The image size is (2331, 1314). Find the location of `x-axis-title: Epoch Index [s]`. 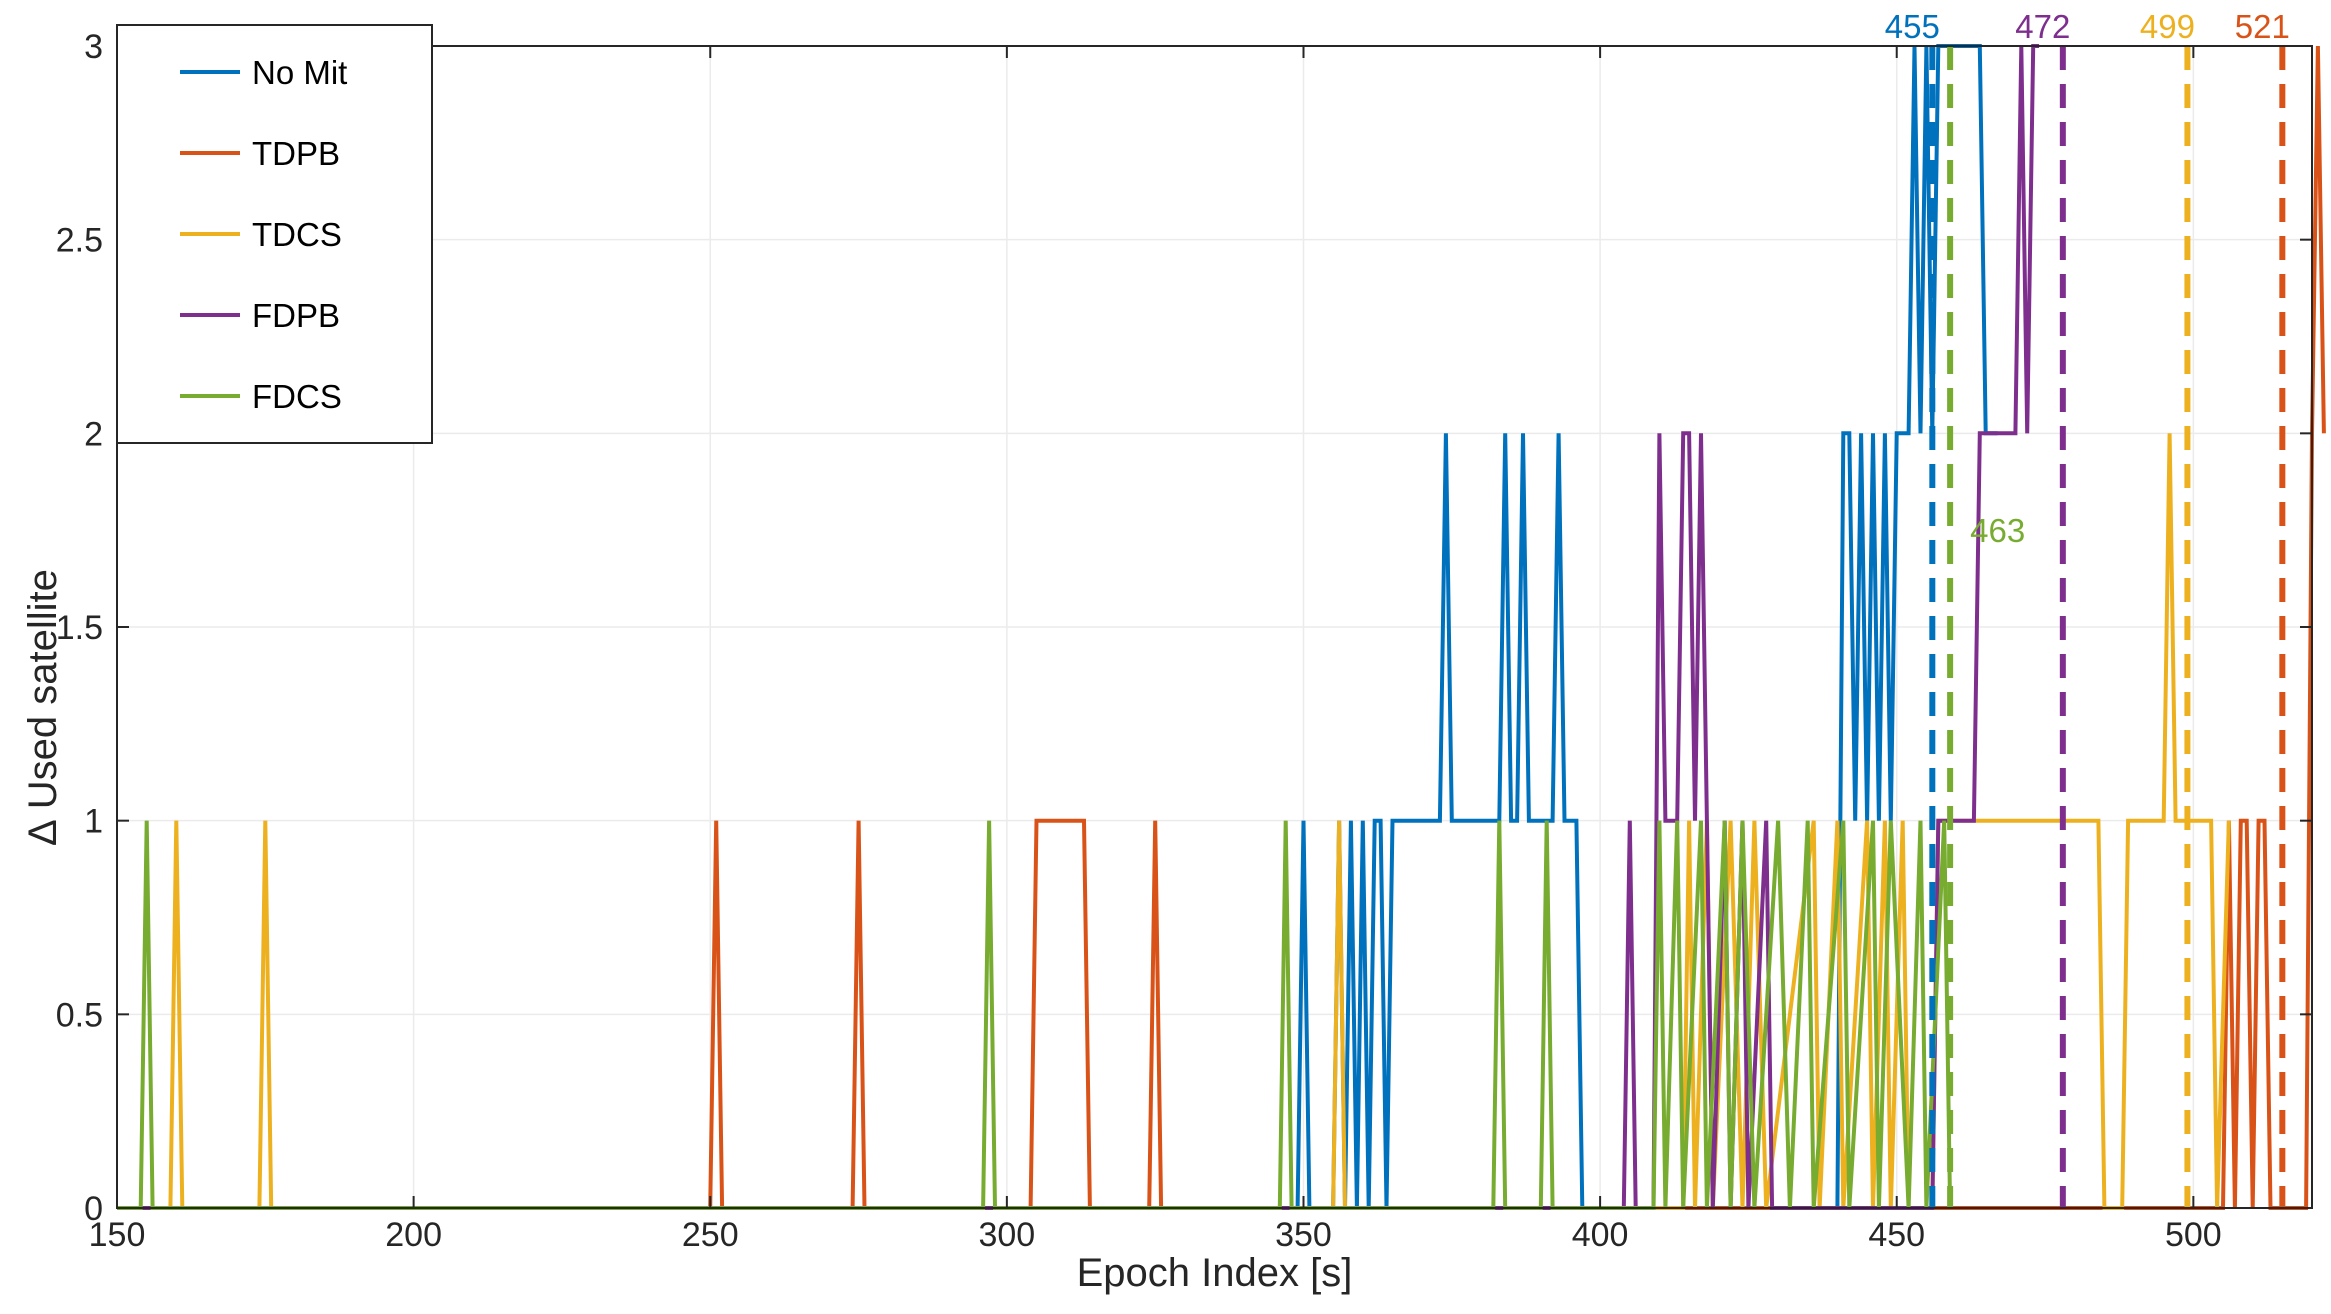

x-axis-title: Epoch Index [s] is located at coordinates (1215, 1273).